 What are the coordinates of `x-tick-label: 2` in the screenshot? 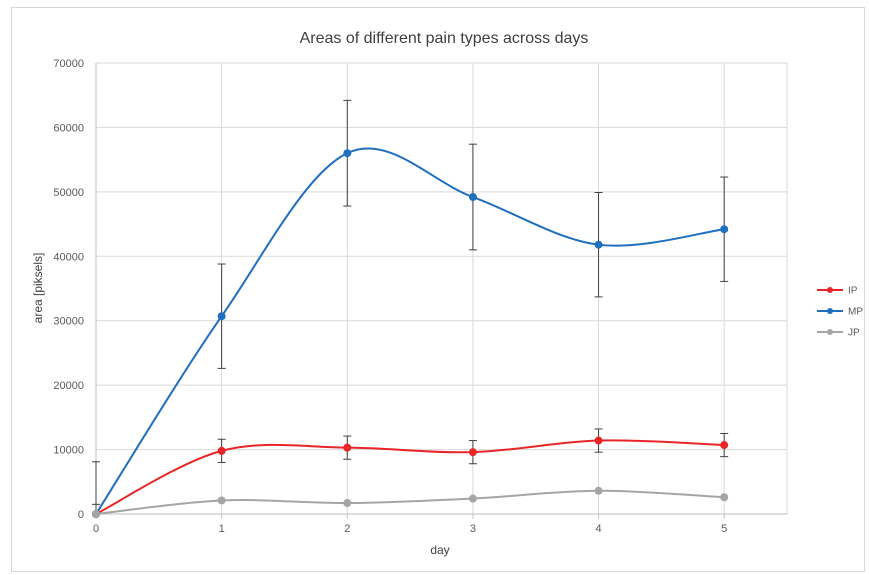 It's located at (347, 529).